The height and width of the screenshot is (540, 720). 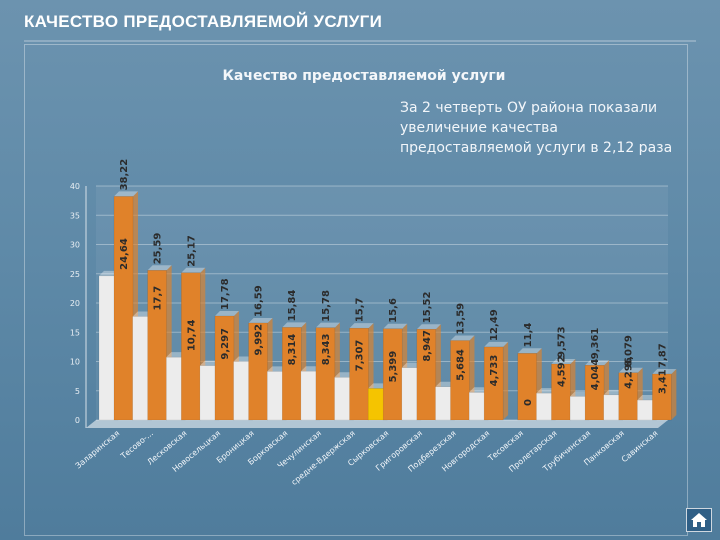 What do you see at coordinates (326, 306) in the screenshot?
I see `data-label-series2: 15,78` at bounding box center [326, 306].